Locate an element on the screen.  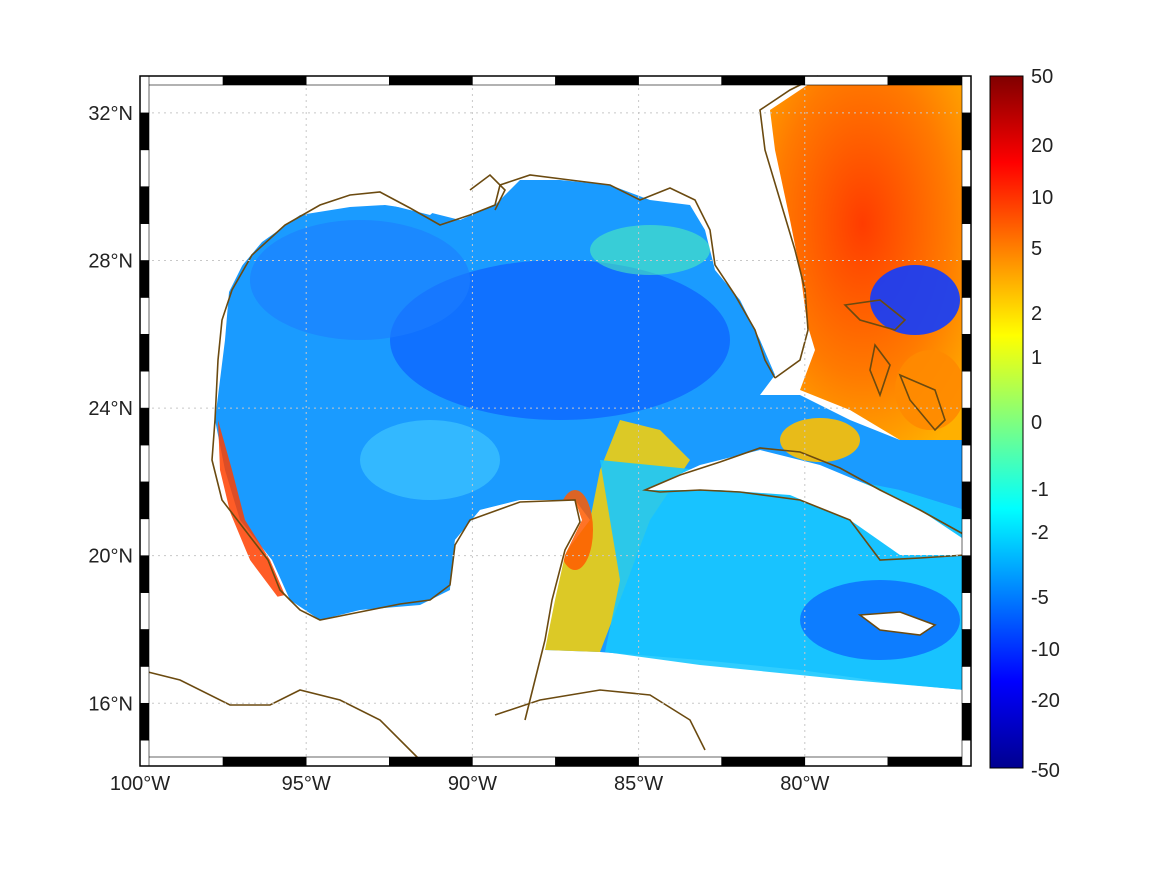
florida-land is located at coordinates (737, 224).